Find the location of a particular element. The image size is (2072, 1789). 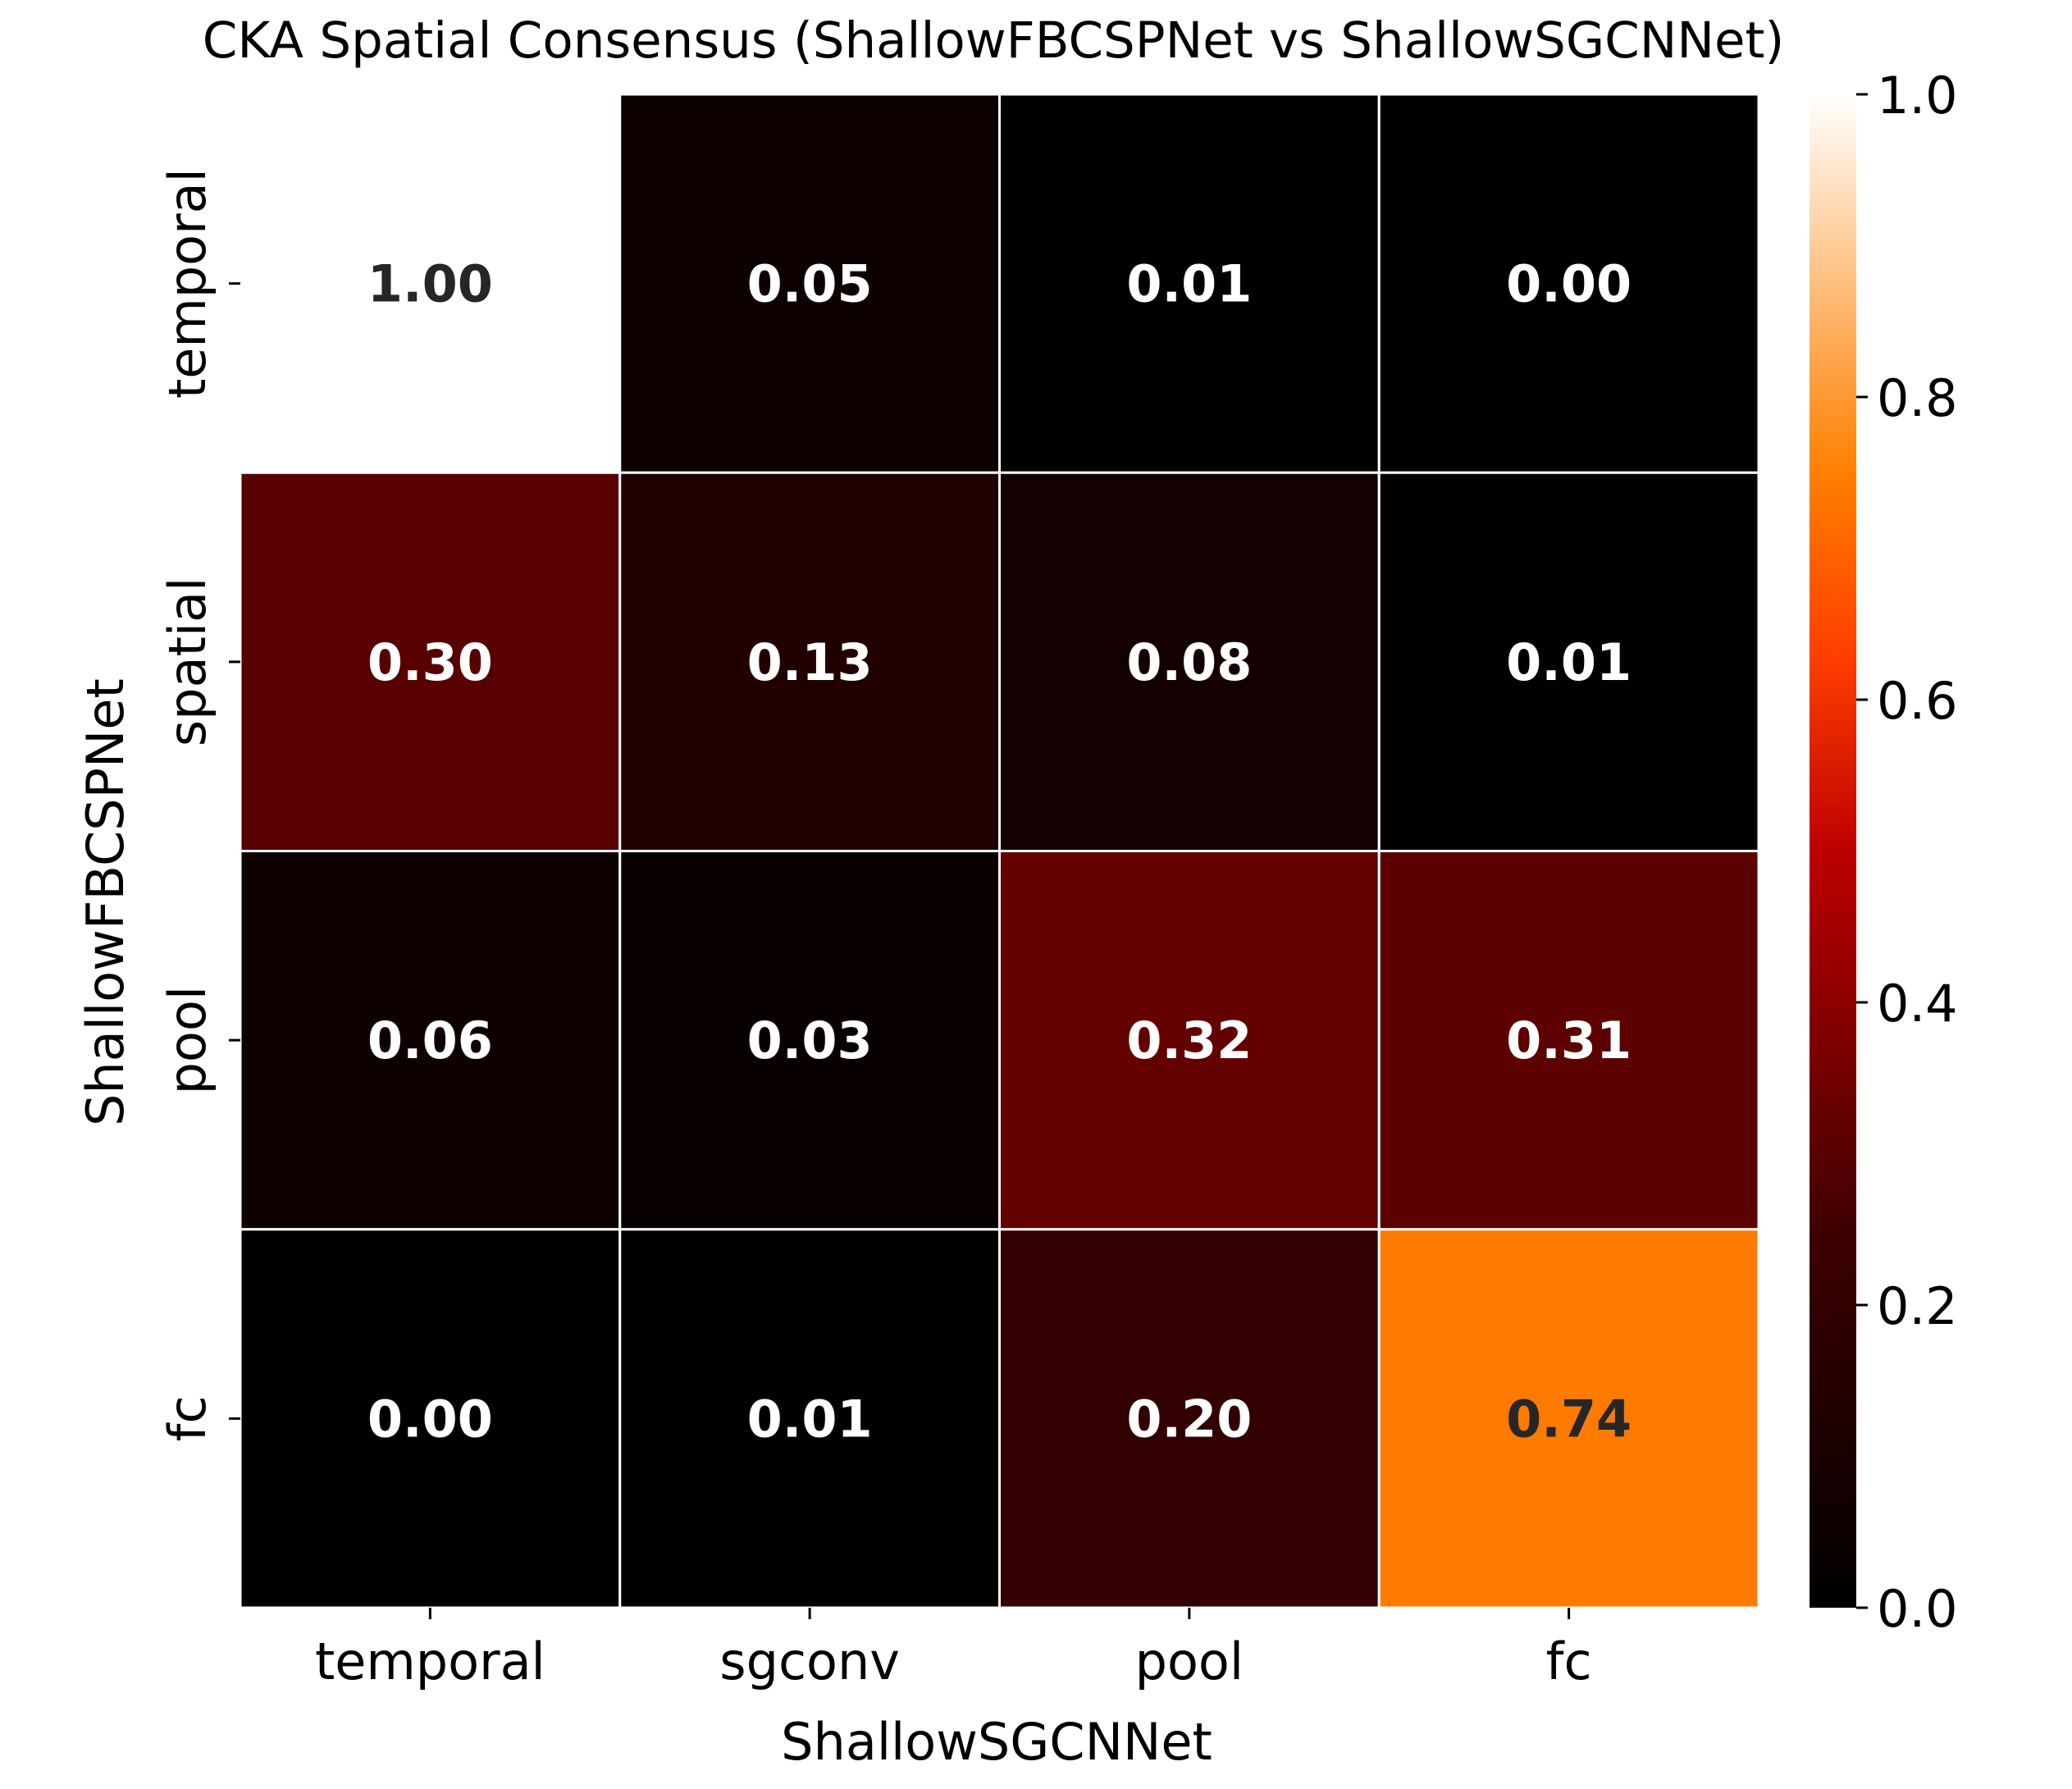

x-tick-label: fc is located at coordinates (1569, 1661).